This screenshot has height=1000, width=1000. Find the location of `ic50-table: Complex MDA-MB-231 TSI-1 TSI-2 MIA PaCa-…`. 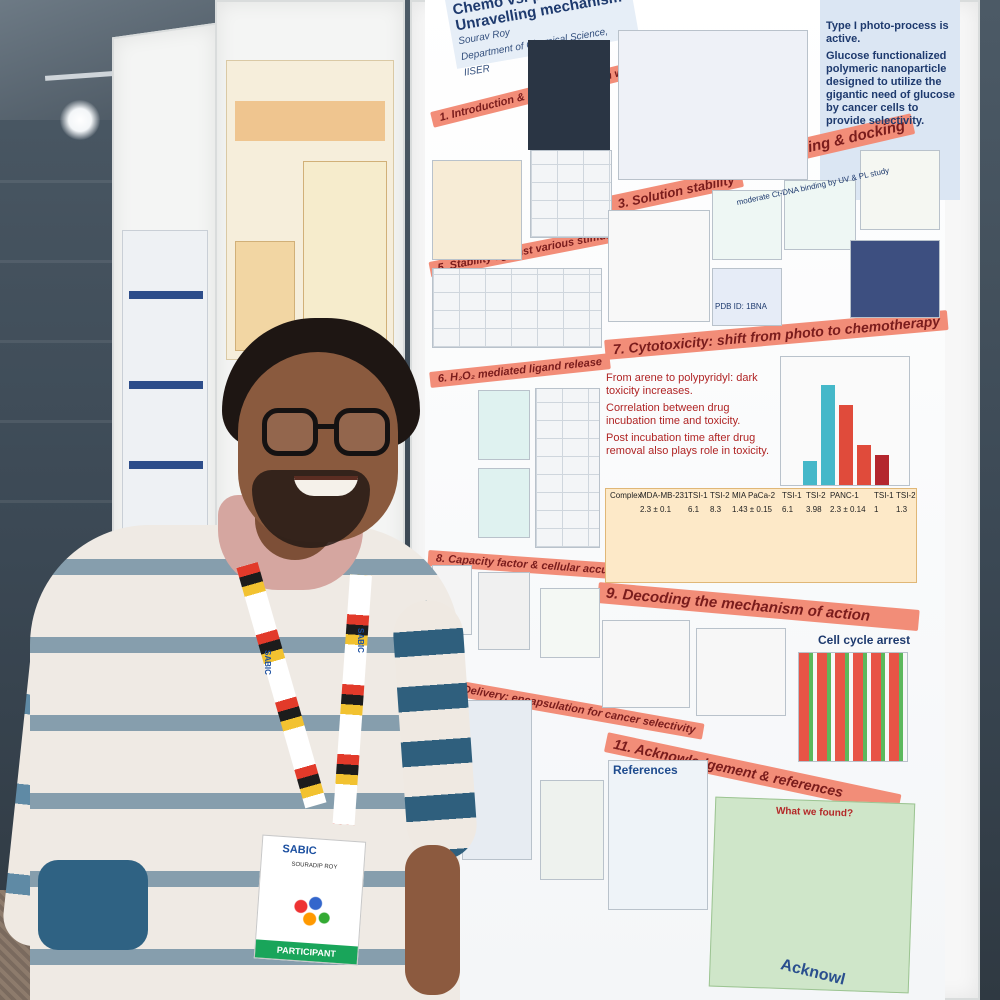

ic50-table: Complex MDA-MB-231 TSI-1 TSI-2 MIA PaCa-… is located at coordinates (761, 535).